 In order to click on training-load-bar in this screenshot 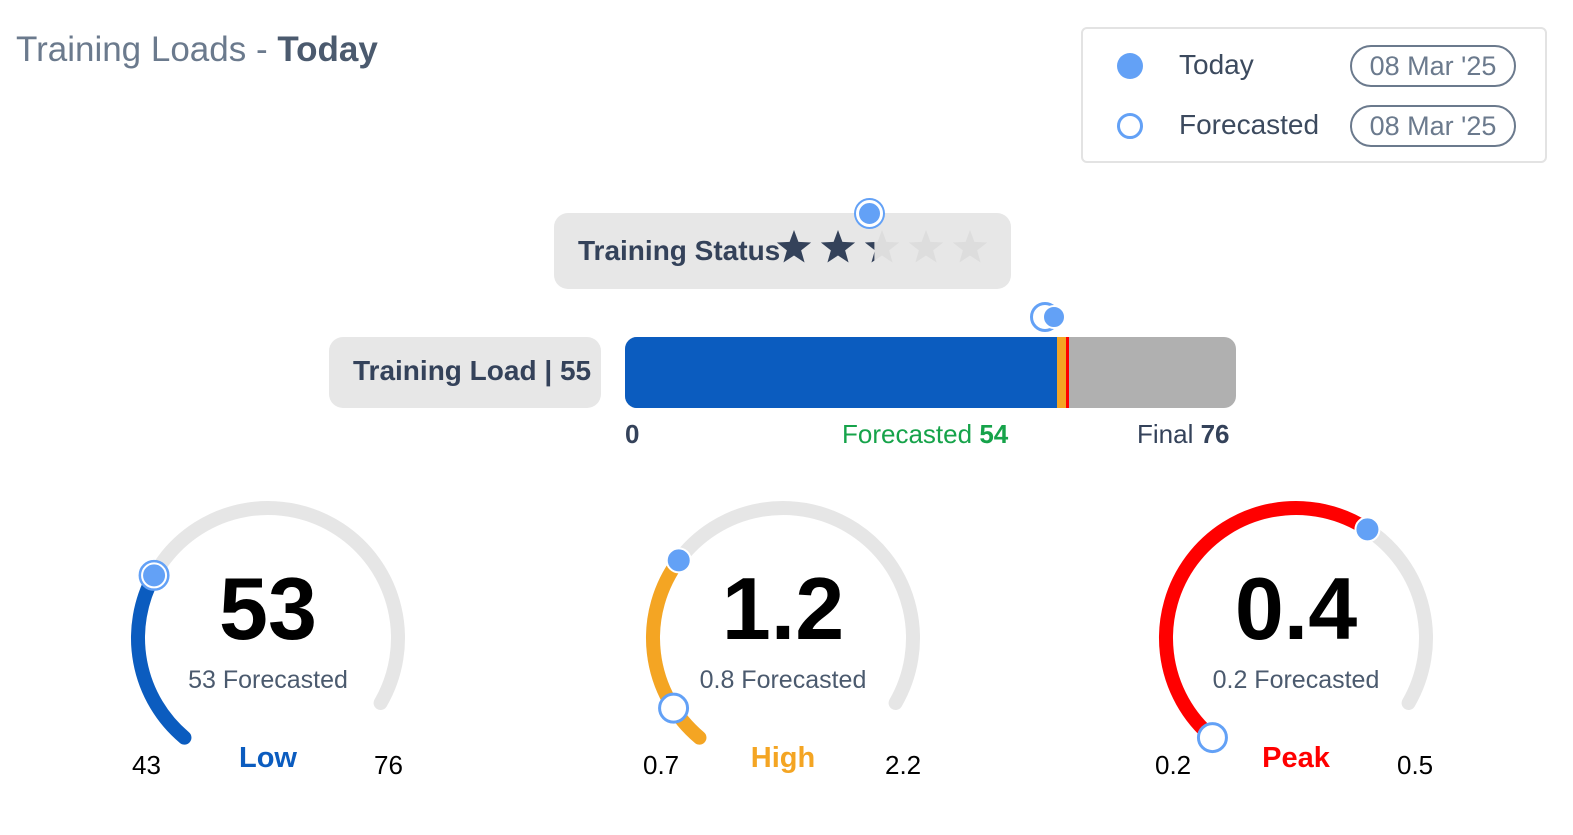, I will do `click(930, 372)`.